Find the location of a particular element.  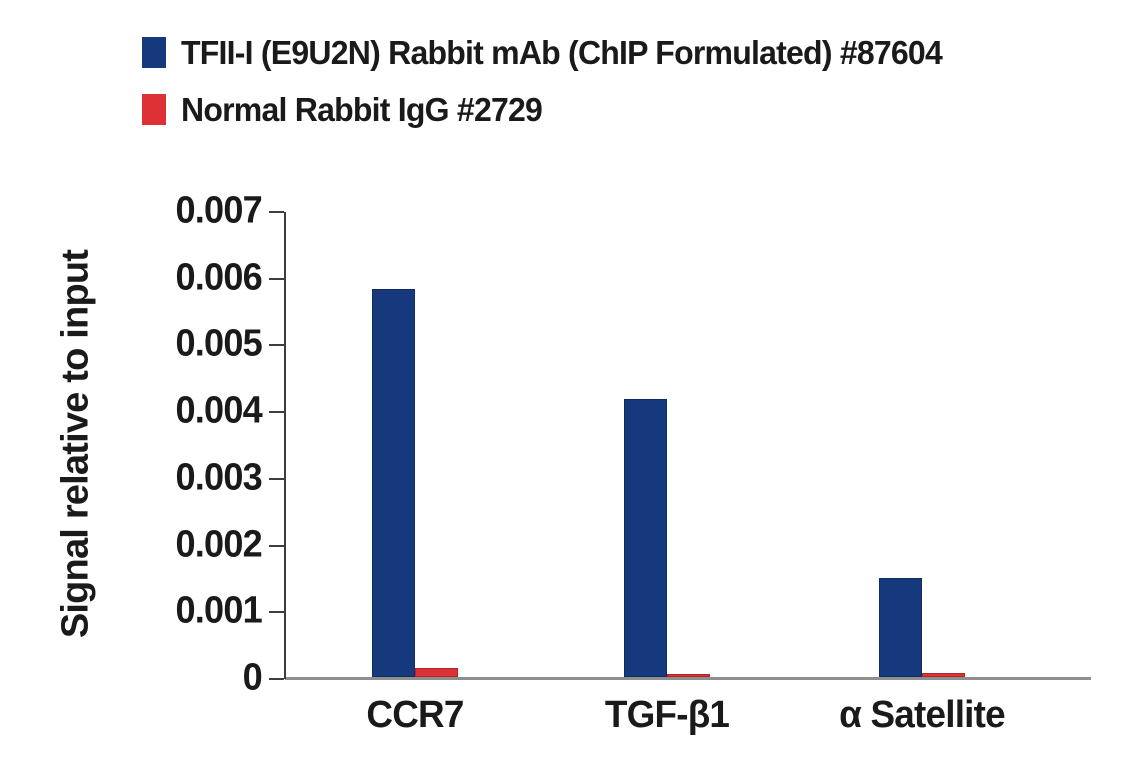

red-square-icon is located at coordinates (154, 109).